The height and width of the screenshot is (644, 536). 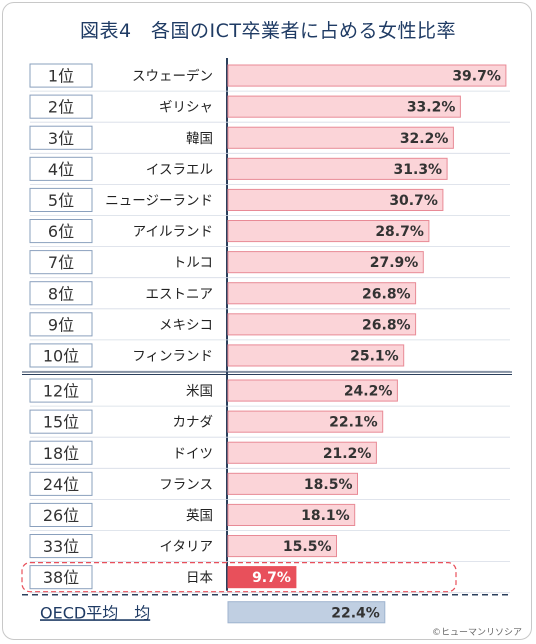 I want to click on value-label: 18.1%, so click(x=325, y=516).